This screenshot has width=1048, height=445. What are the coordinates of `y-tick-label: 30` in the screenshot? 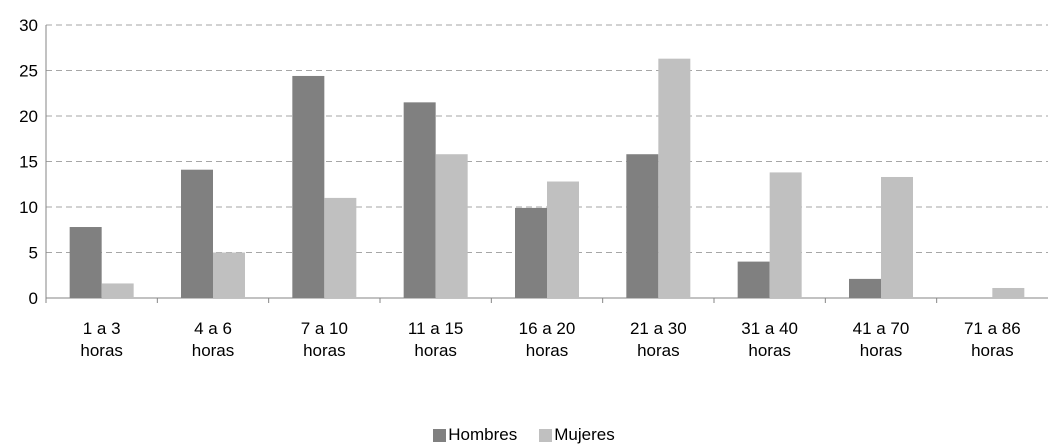 It's located at (28, 25).